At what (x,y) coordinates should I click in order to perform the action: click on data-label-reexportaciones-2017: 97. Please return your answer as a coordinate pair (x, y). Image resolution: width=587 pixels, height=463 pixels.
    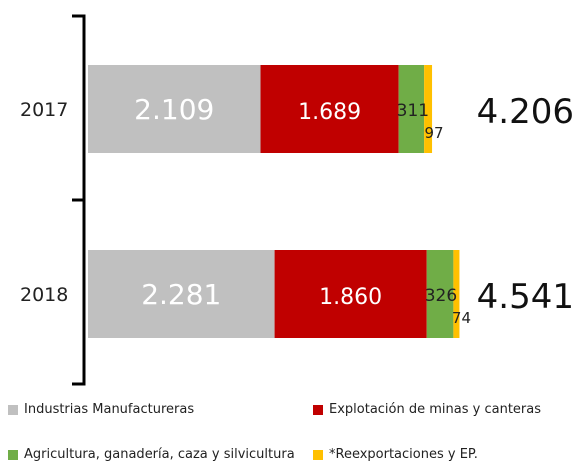
    Looking at the image, I should click on (434, 133).